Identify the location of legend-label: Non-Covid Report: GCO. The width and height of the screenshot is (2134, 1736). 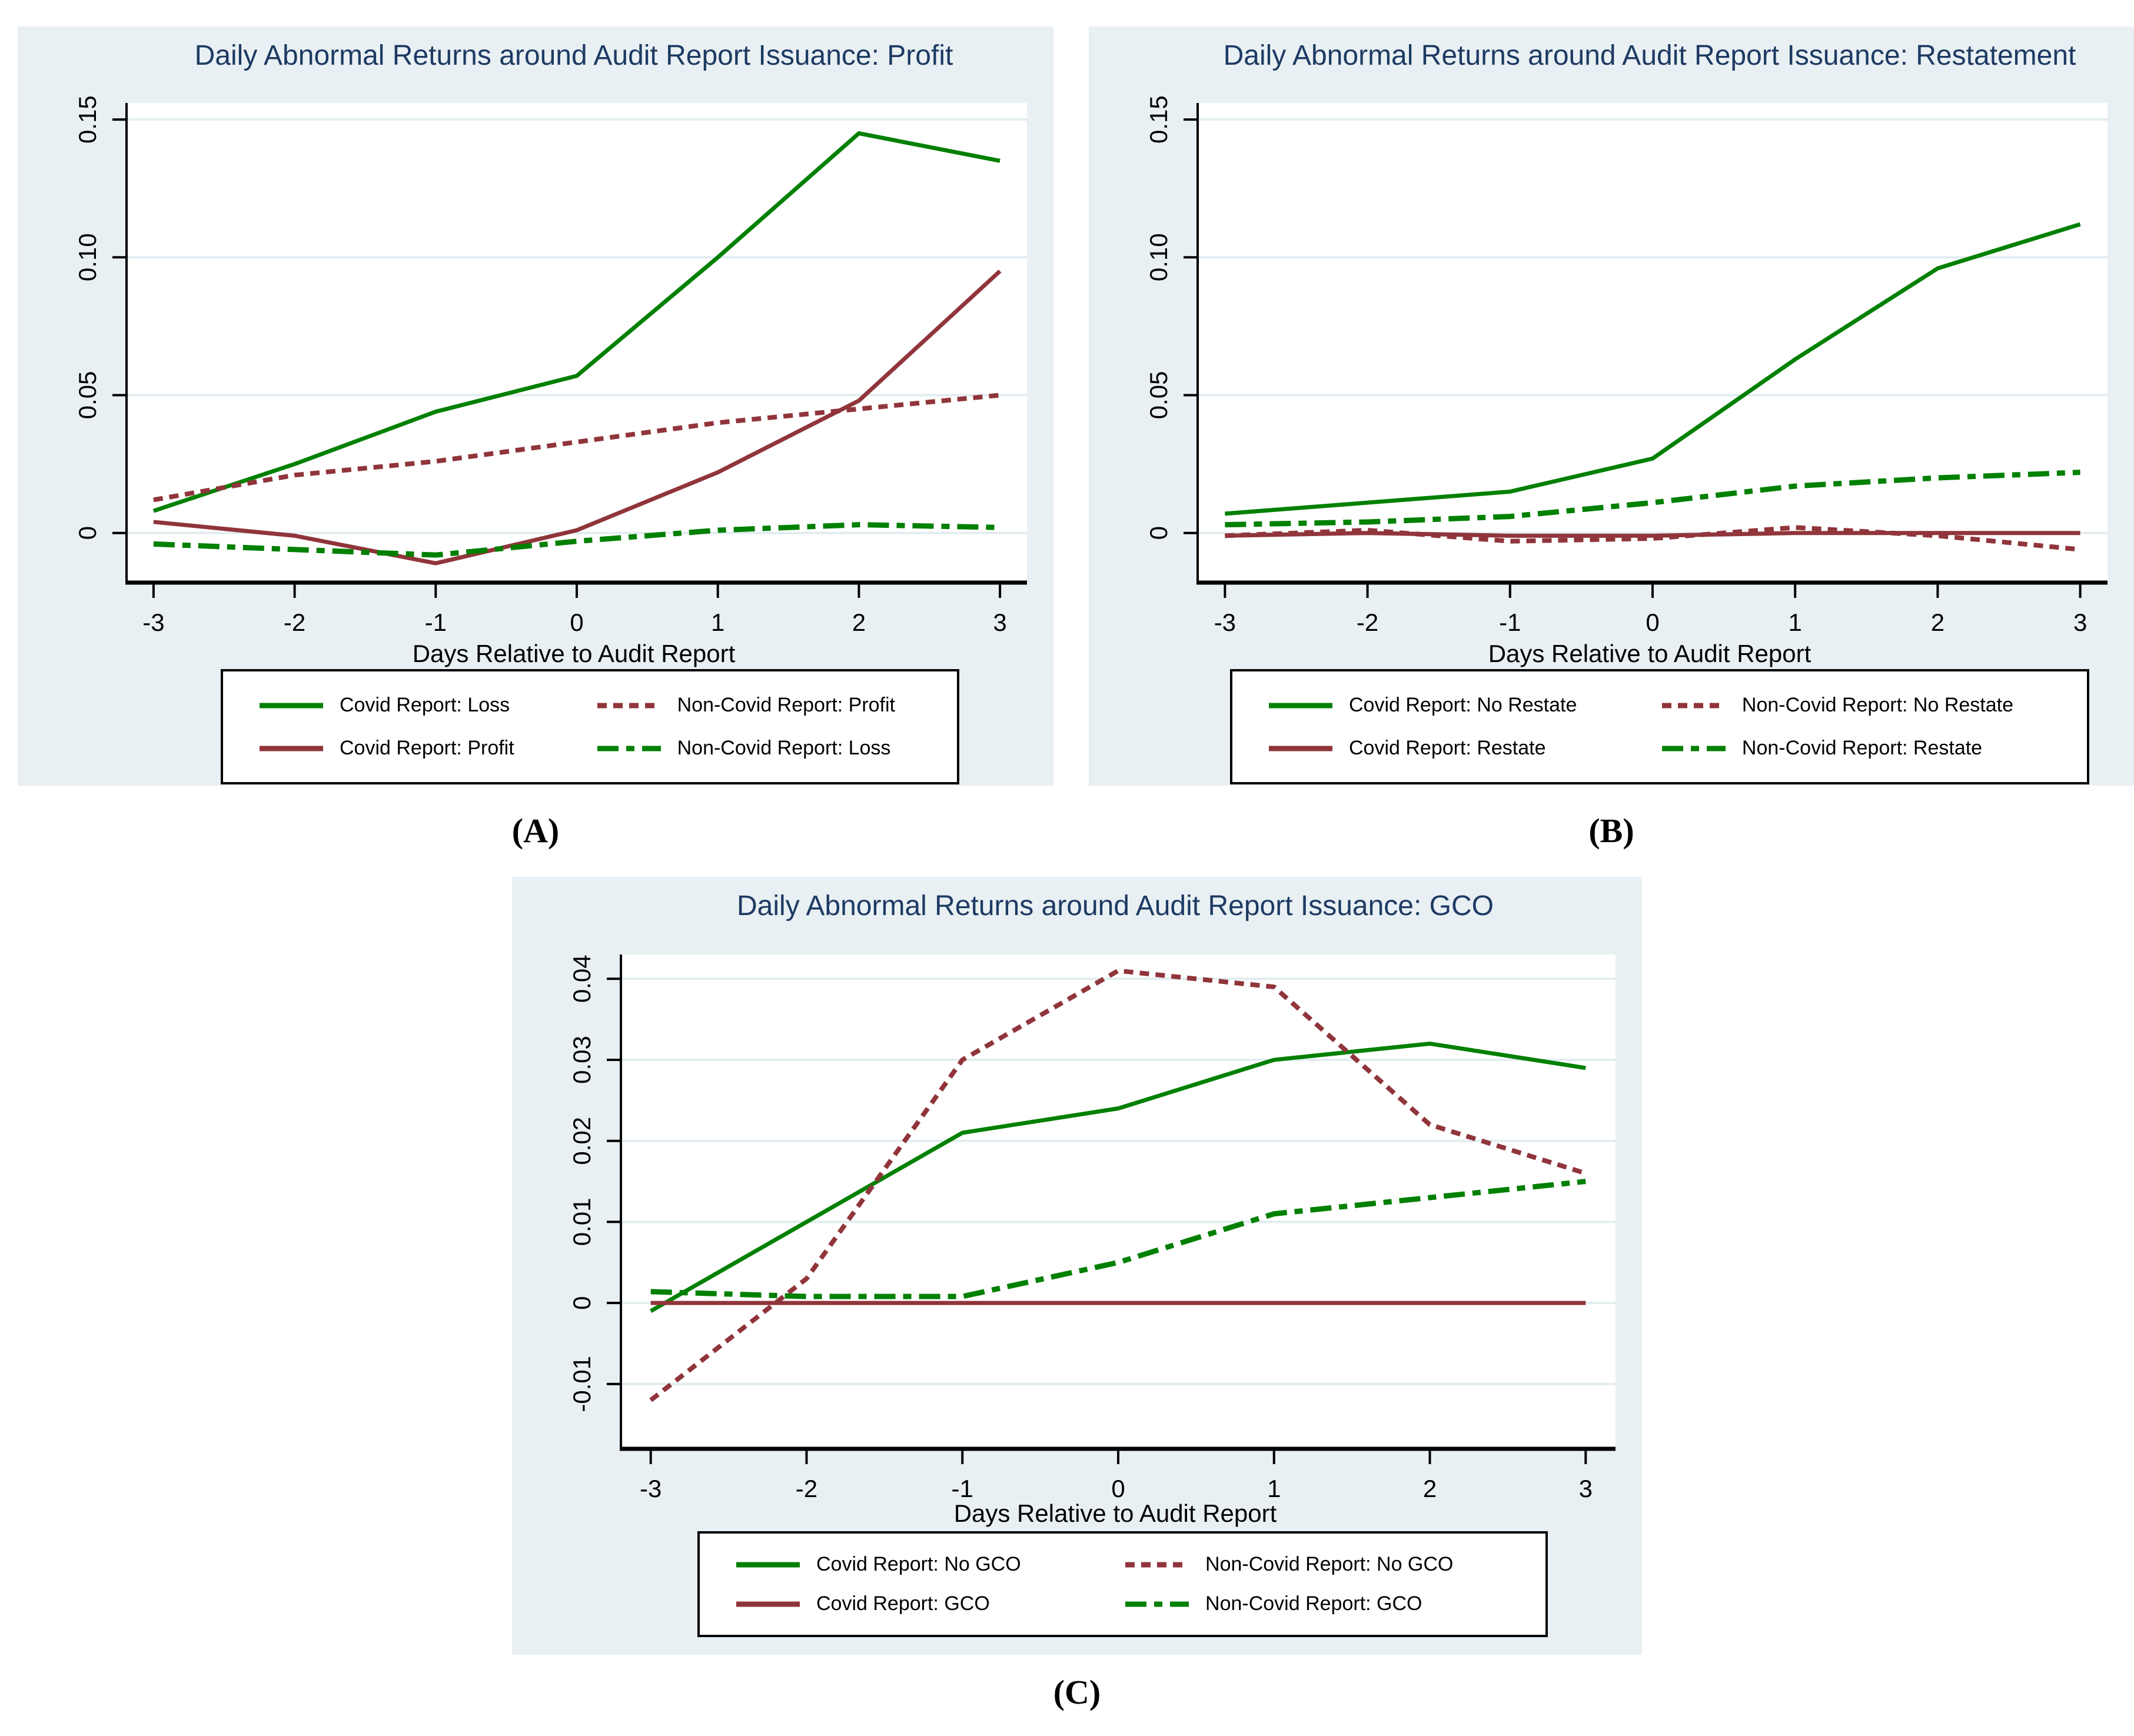
(1313, 1604).